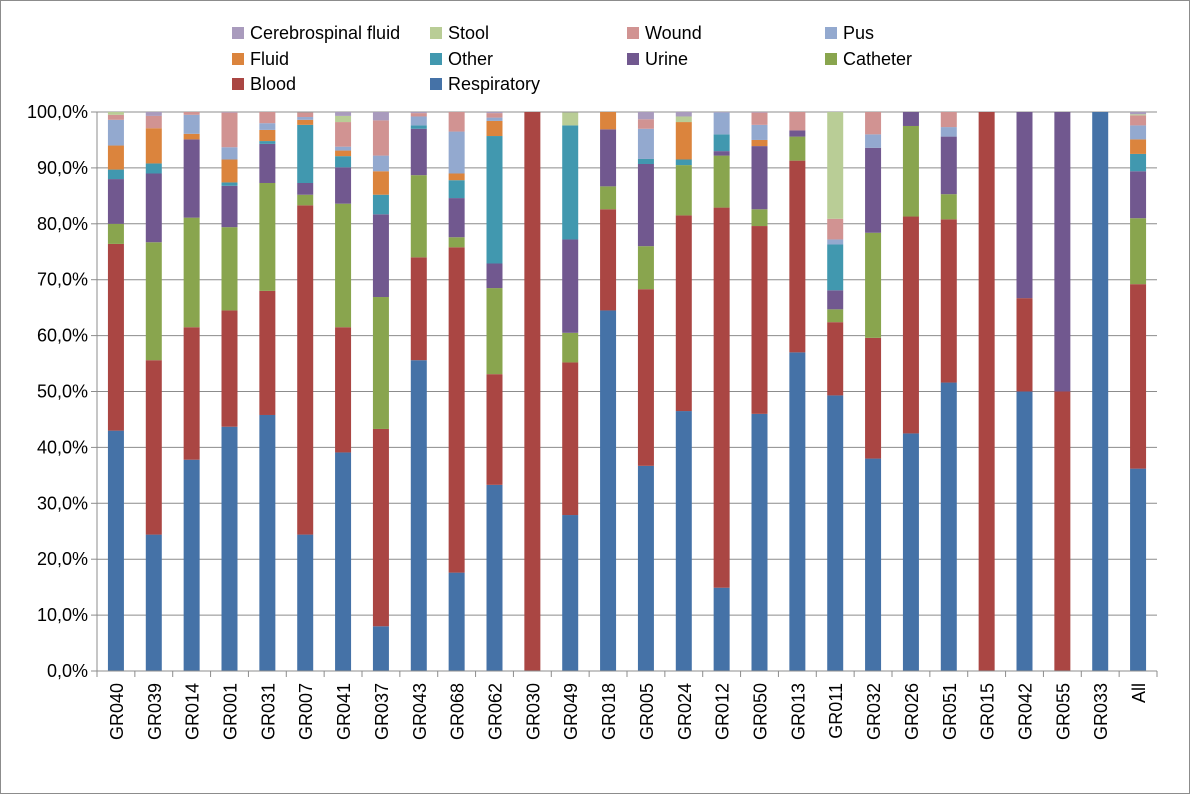 This screenshot has width=1190, height=794. I want to click on y-tick-label: 70,0%, so click(62, 280).